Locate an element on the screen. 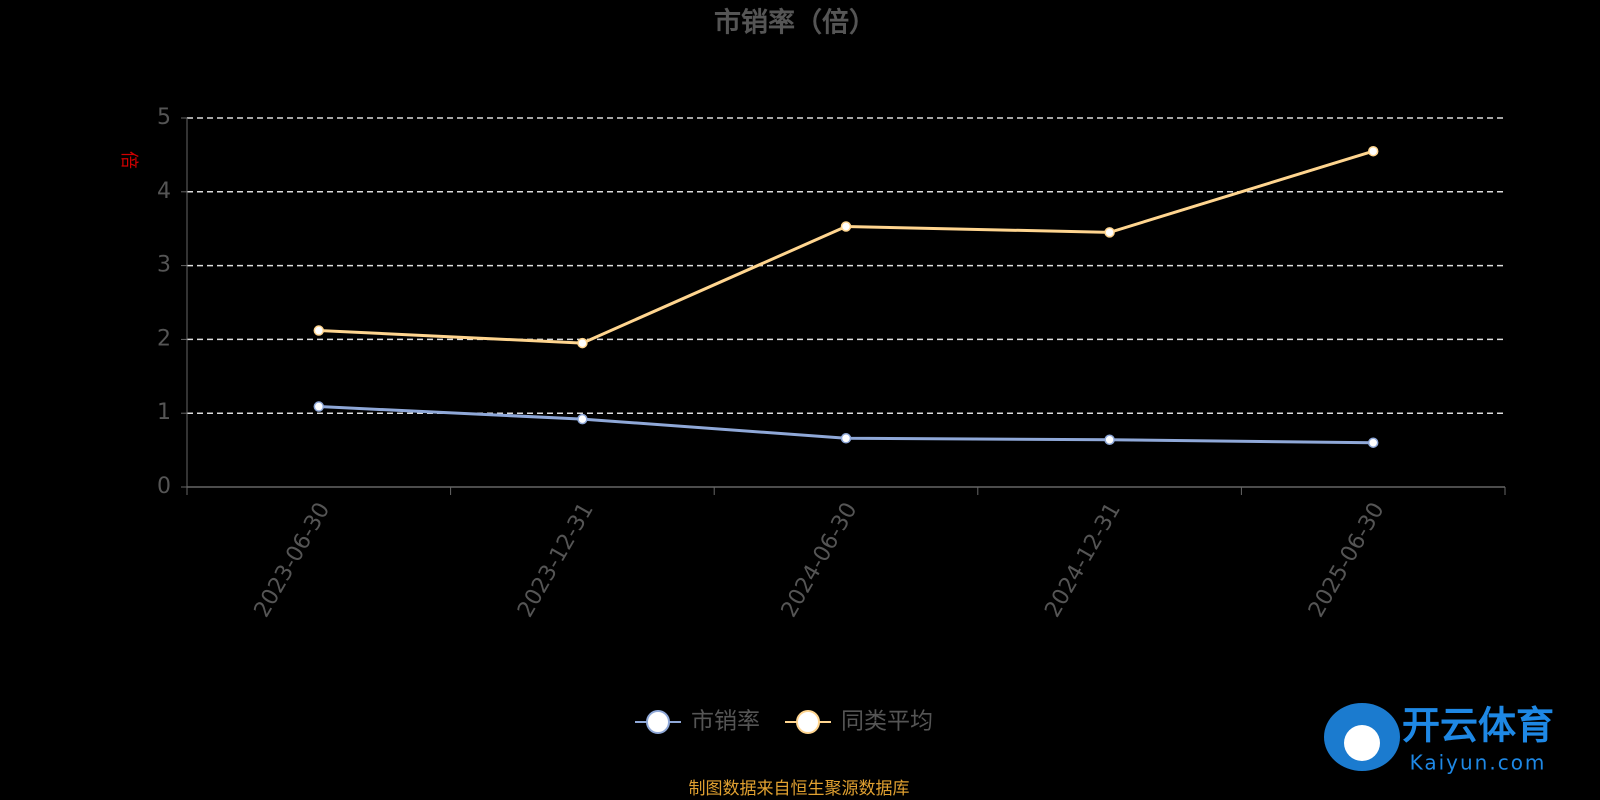 This screenshot has width=1600, height=800. watermark-brand: 开云体育 is located at coordinates (1478, 726).